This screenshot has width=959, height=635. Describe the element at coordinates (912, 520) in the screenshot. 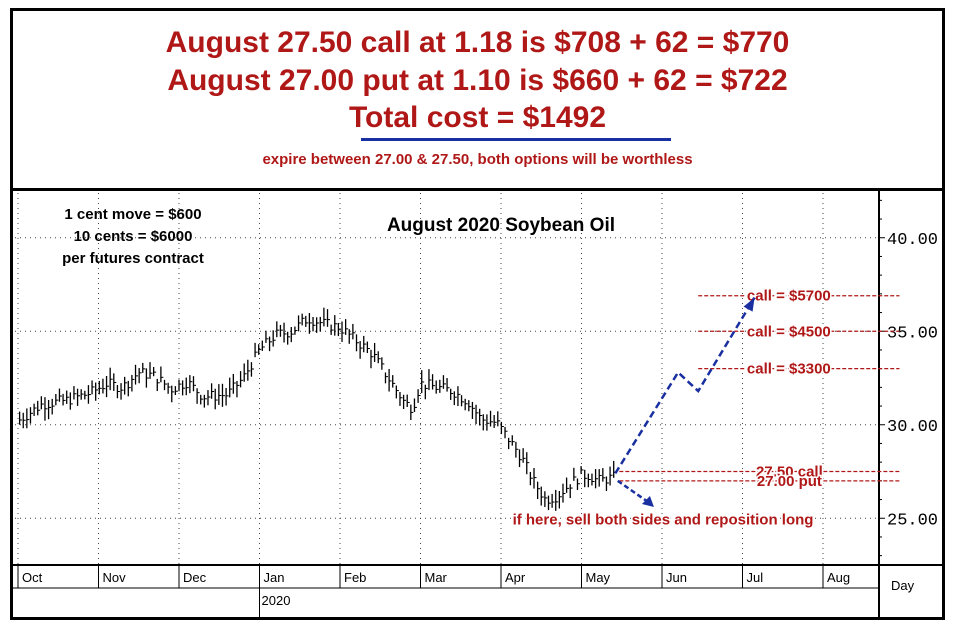

I see `y-tick-label: 25.00` at that location.